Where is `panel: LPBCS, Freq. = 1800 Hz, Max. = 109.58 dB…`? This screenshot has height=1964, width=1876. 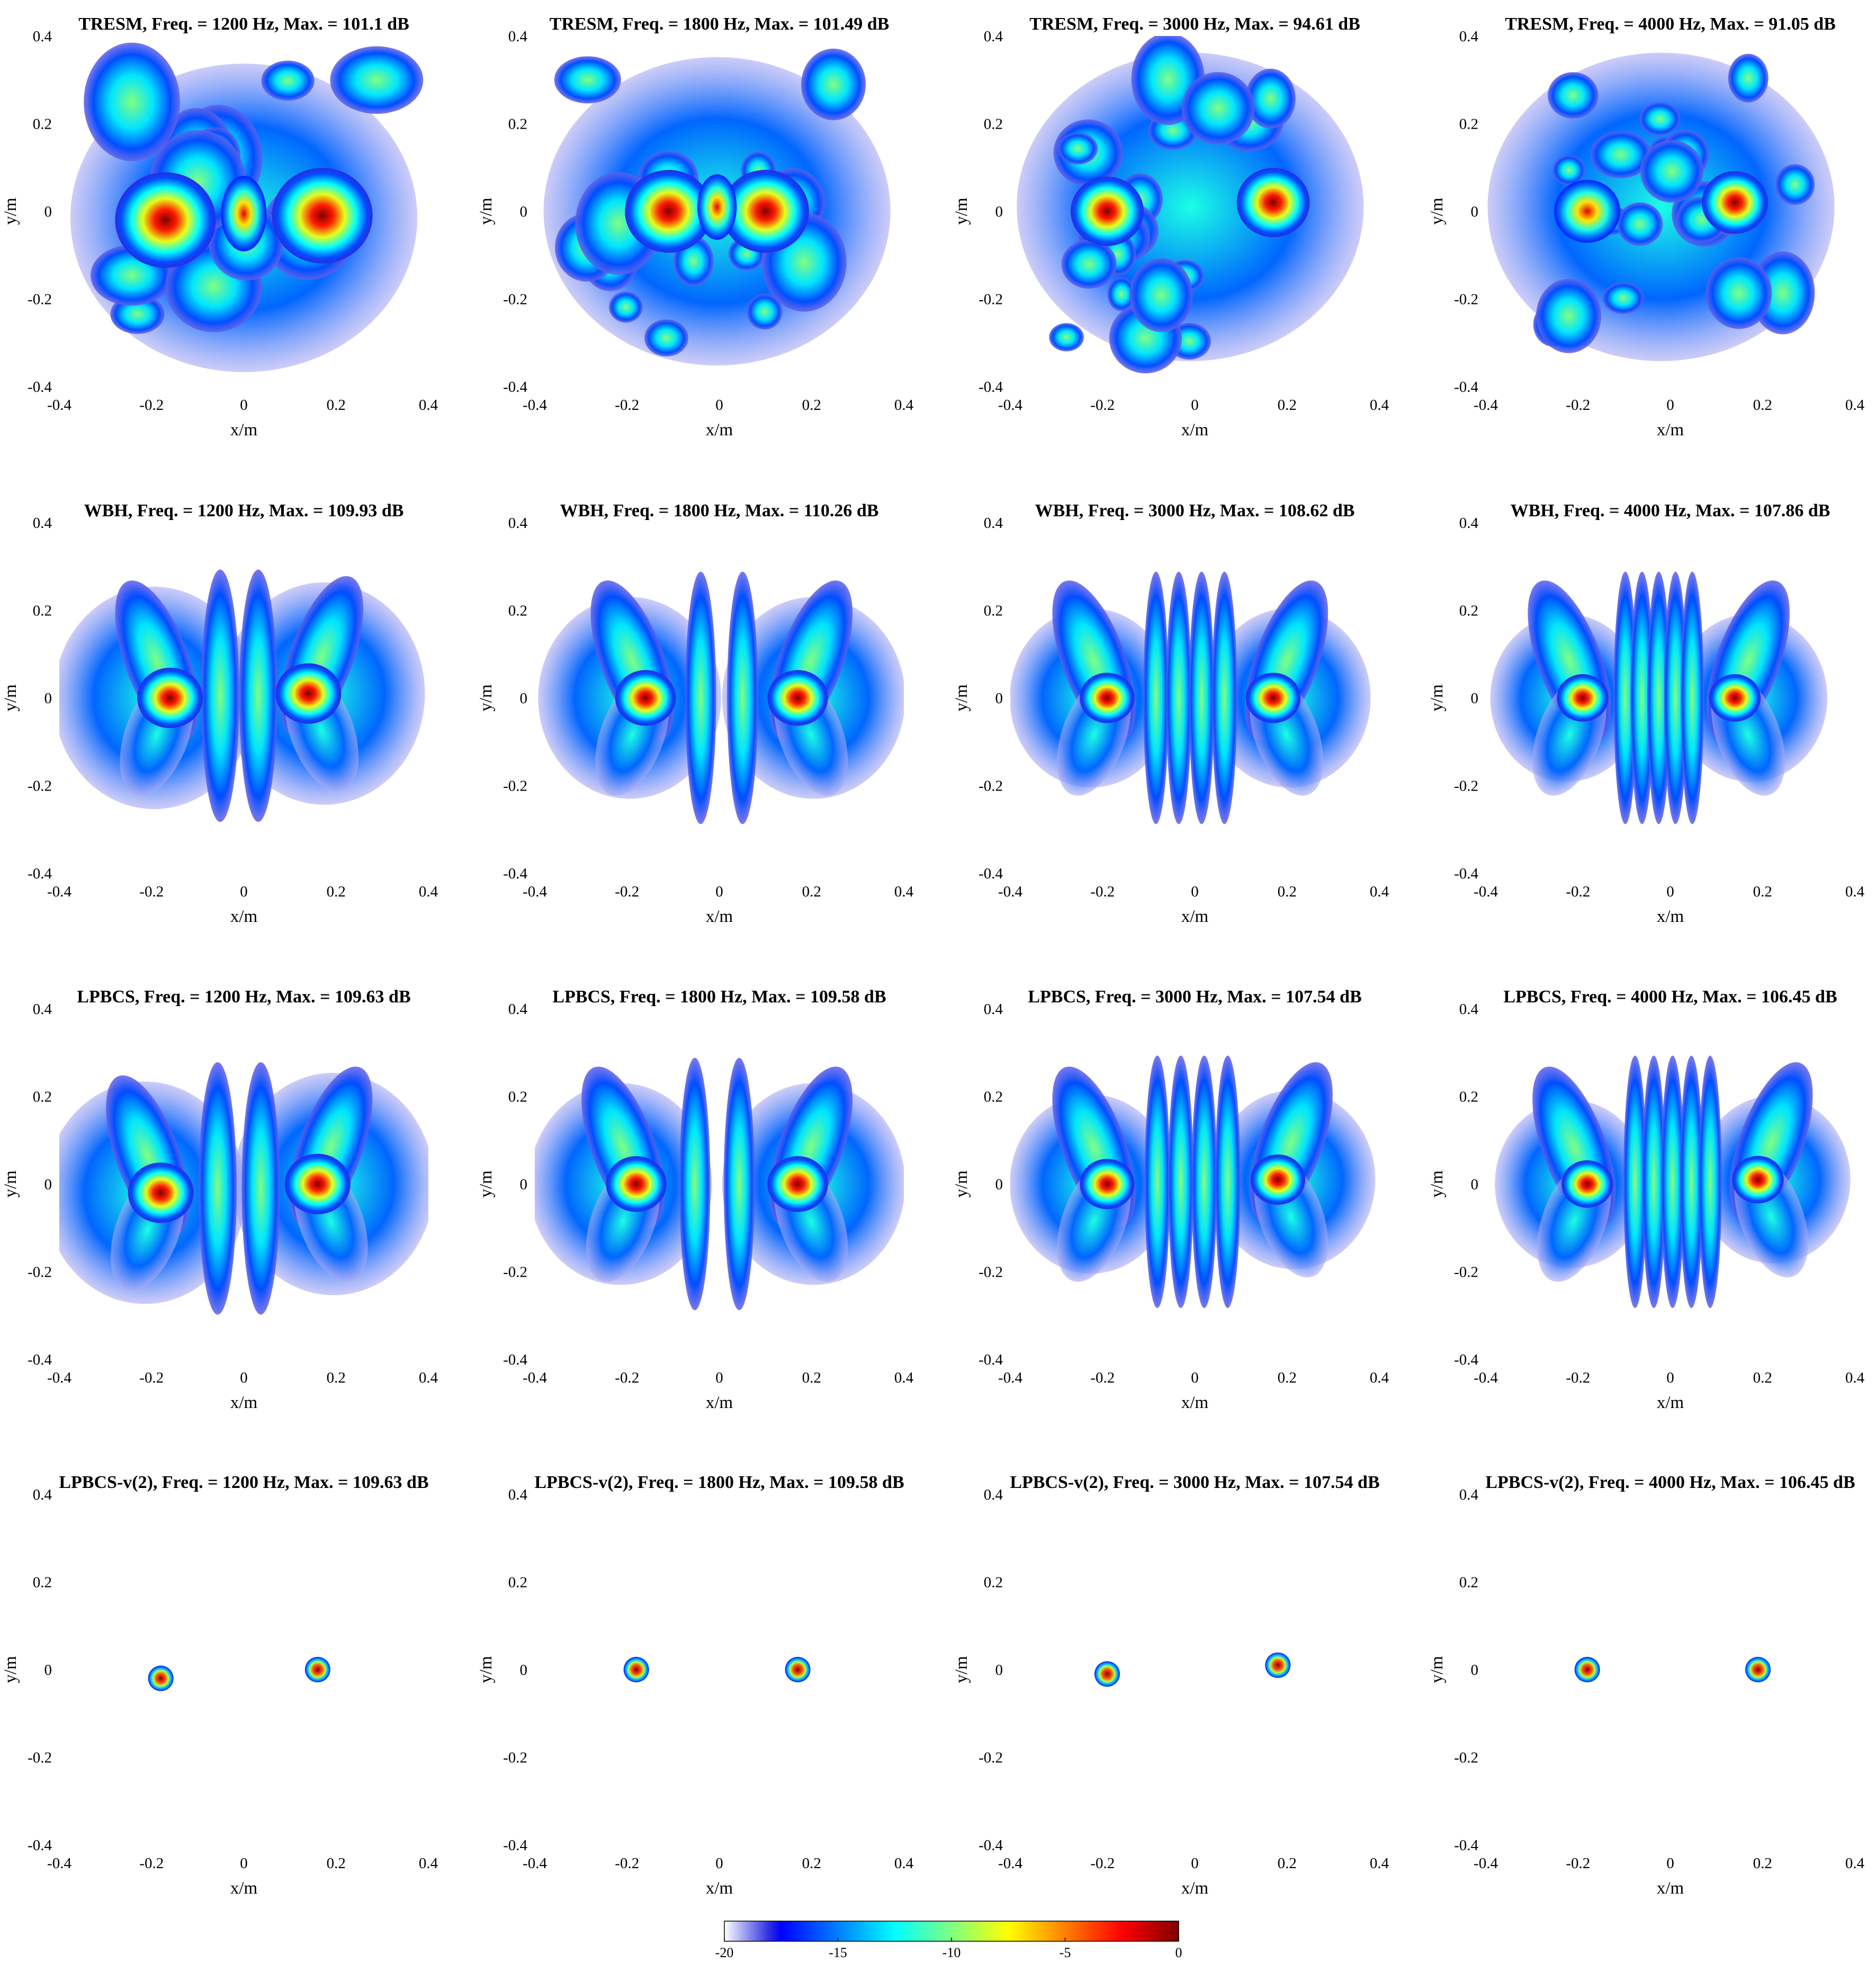
panel: LPBCS, Freq. = 1800 Hz, Max. = 109.58 dB… is located at coordinates (696, 1199).